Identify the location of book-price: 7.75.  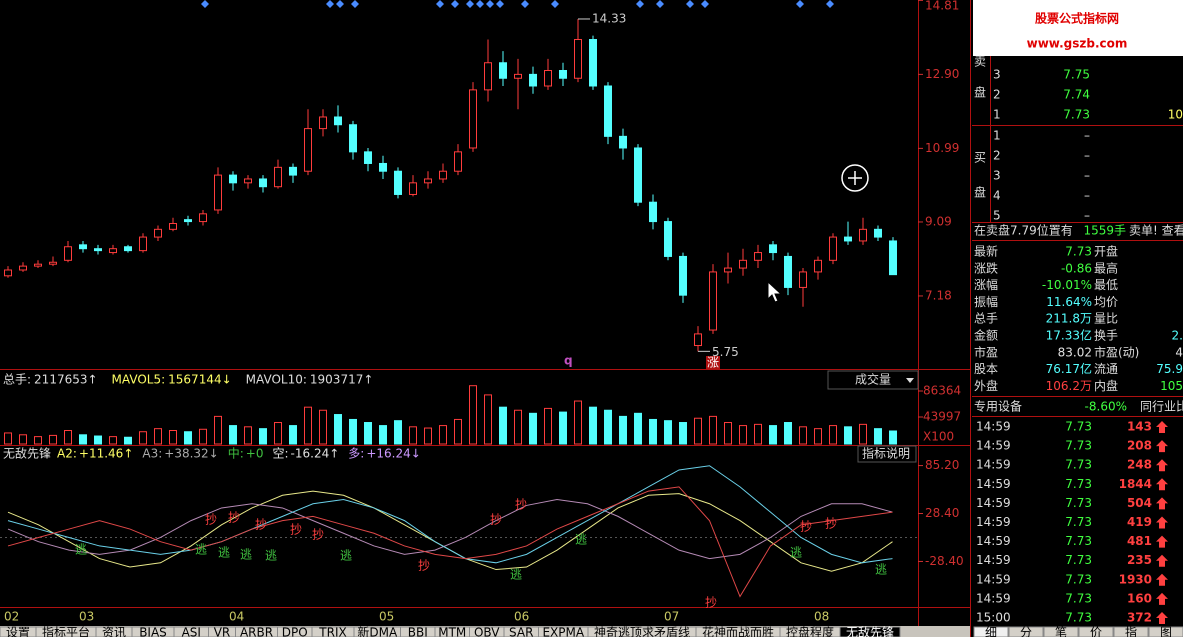
(1076, 75).